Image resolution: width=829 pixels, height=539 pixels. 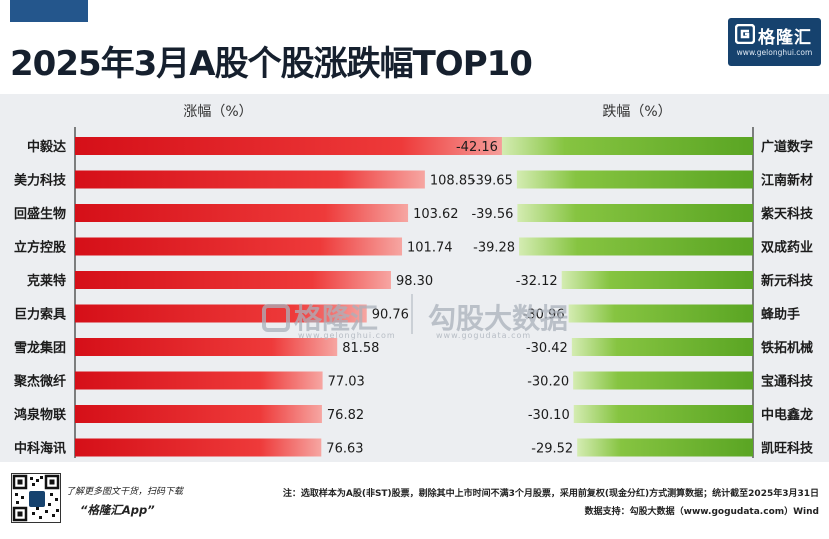 I want to click on gain-category-label: 中毅达, so click(x=46, y=147).